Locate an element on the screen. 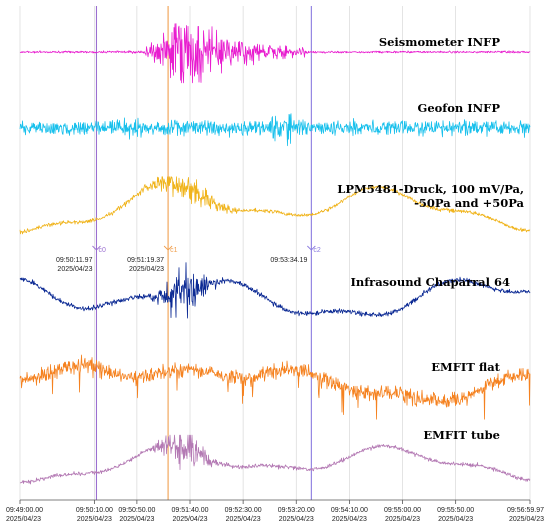  series-label: -50Pa and +50Pa is located at coordinates (469, 203).